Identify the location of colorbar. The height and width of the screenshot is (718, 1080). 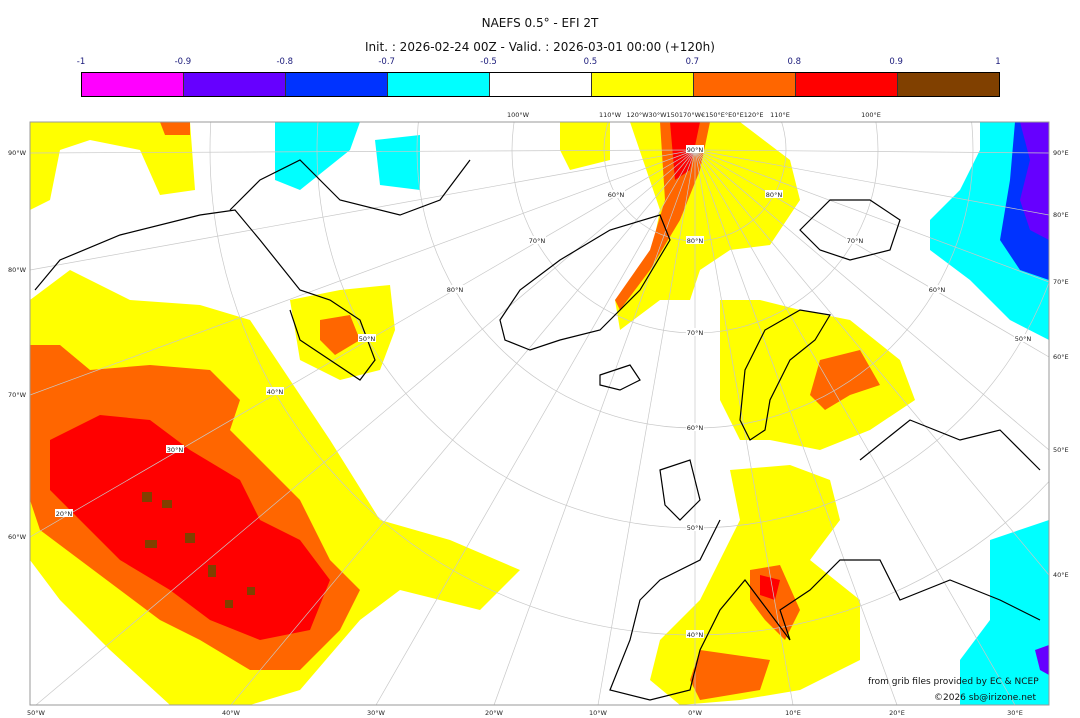
(540, 84).